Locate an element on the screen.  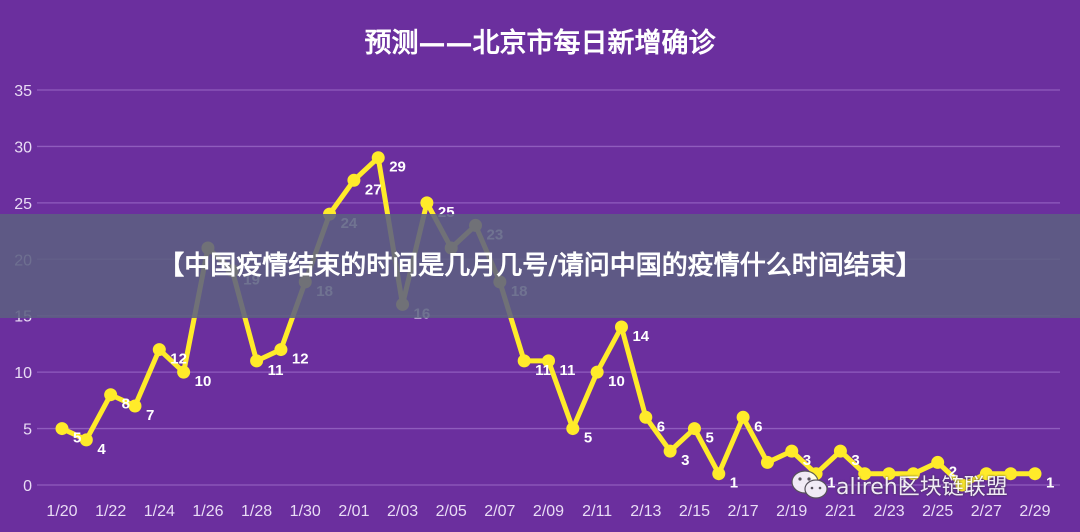
wechat-icon is located at coordinates (809, 484).